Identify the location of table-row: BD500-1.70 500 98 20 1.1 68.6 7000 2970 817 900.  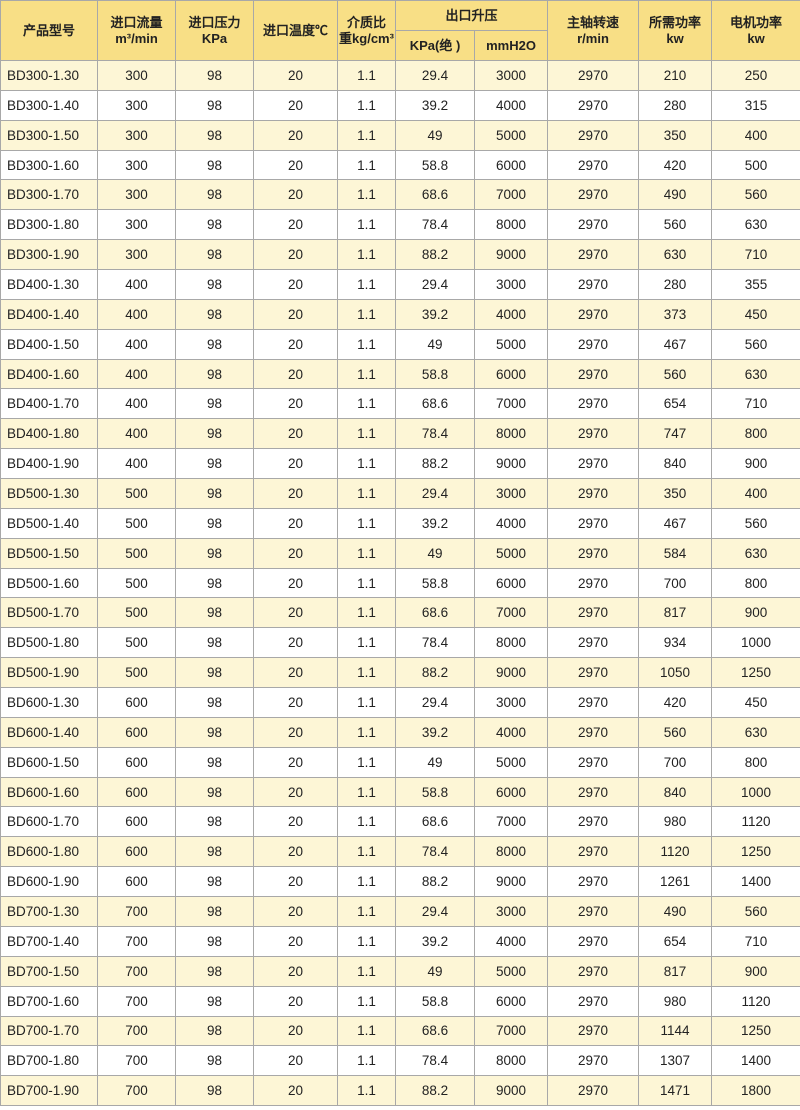
(400, 613).